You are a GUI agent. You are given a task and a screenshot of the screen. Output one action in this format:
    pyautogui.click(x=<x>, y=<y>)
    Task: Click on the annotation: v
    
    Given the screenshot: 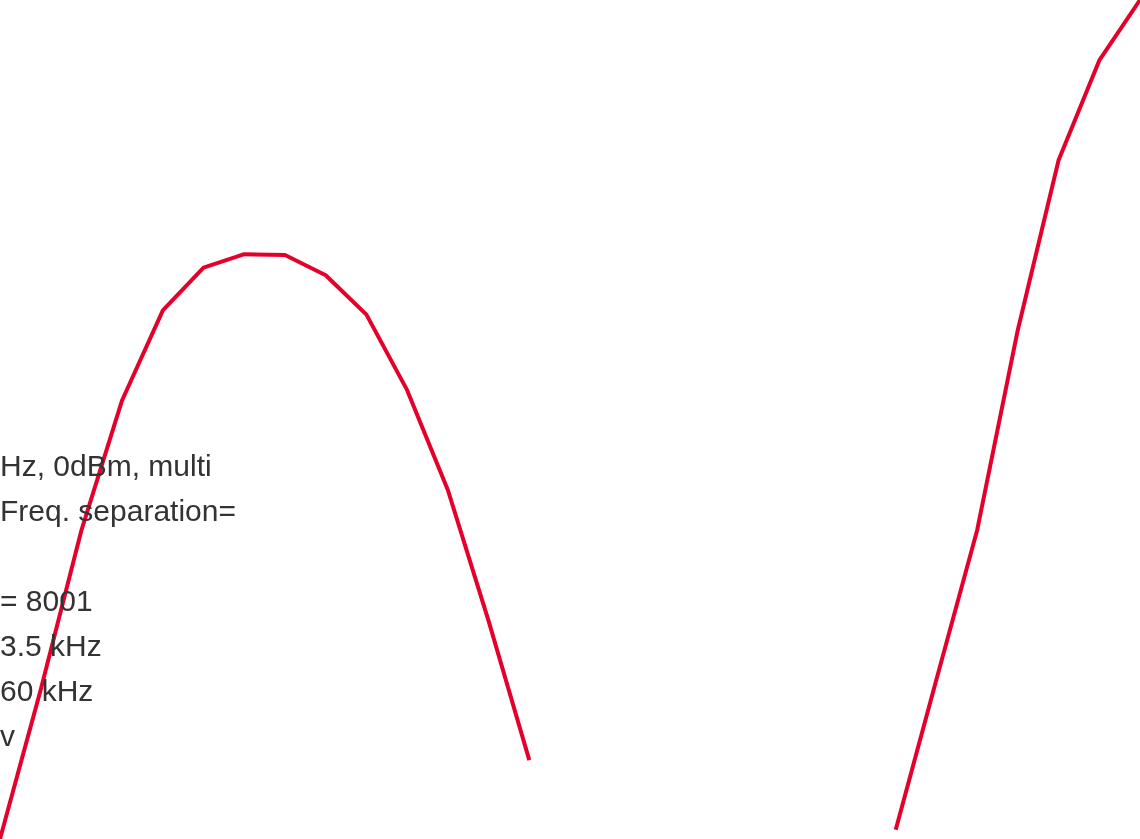 What is the action you would take?
    pyautogui.click(x=8, y=736)
    